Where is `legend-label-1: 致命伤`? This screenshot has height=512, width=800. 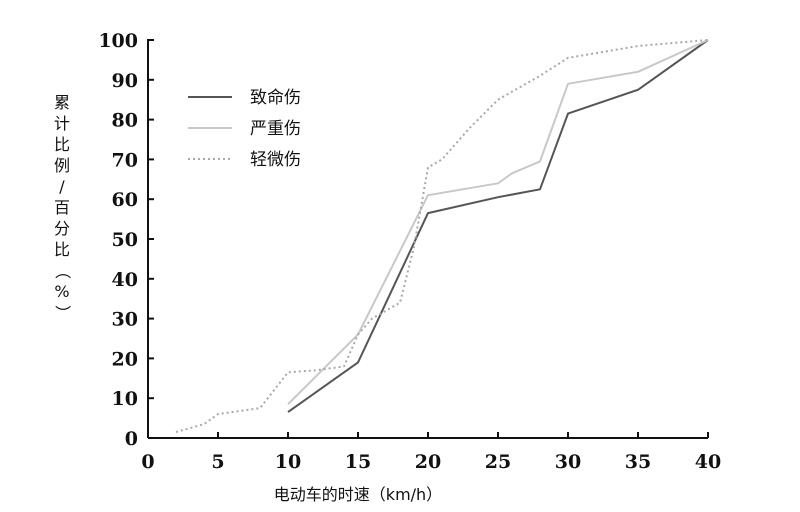 legend-label-1: 致命伤 is located at coordinates (275, 98).